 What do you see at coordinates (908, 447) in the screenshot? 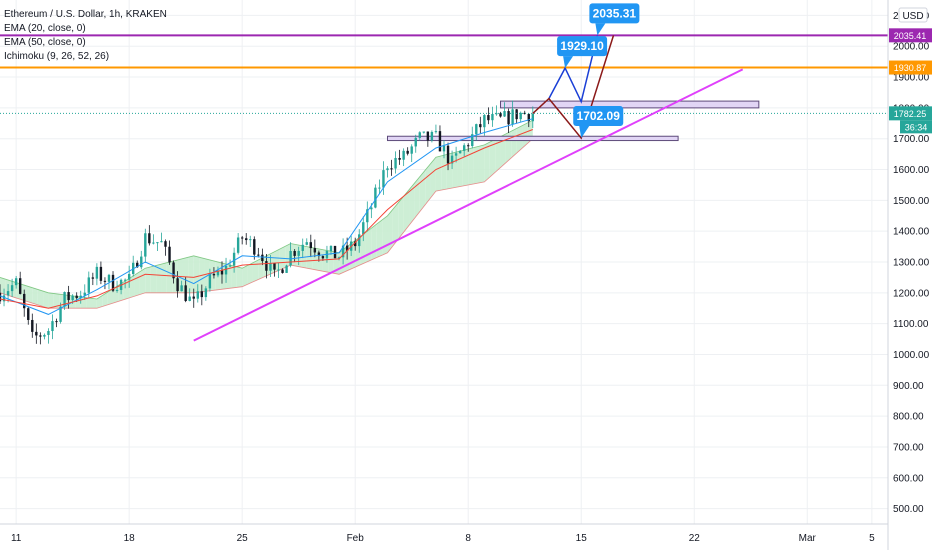
I see `y-tick-label: 700.00` at bounding box center [908, 447].